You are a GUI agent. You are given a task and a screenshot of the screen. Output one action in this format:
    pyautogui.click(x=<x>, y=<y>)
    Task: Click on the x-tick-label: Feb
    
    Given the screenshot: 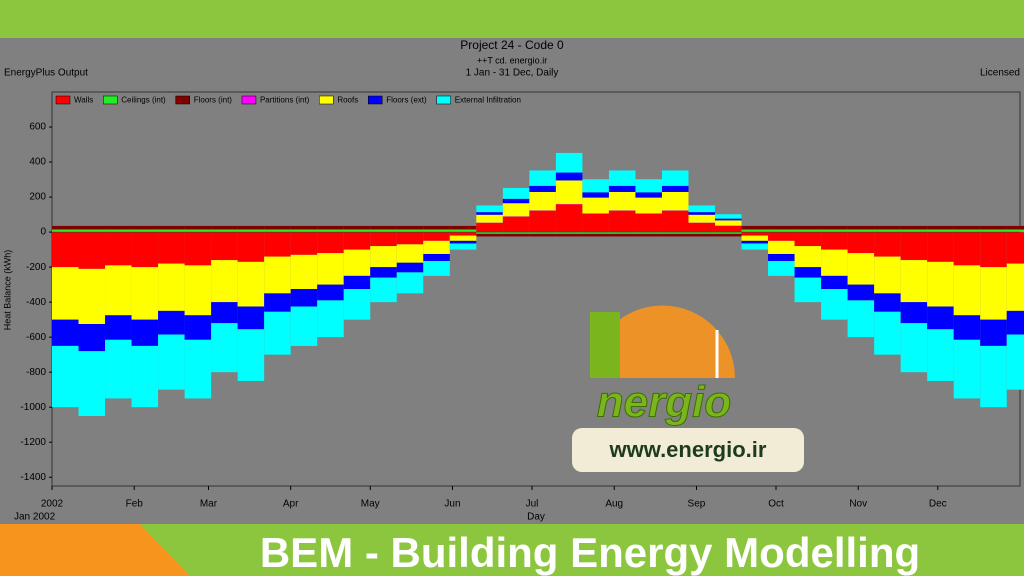 What is the action you would take?
    pyautogui.click(x=135, y=504)
    